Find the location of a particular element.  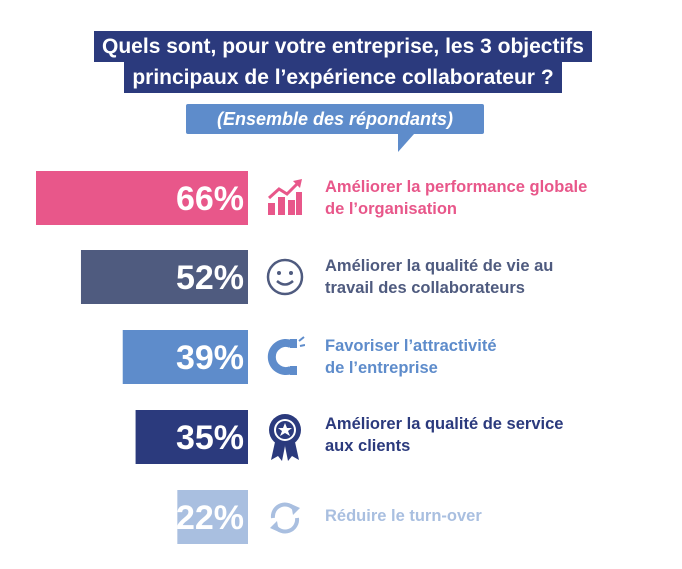

row-label-line: Améliorer la qualité de service is located at coordinates (444, 424).